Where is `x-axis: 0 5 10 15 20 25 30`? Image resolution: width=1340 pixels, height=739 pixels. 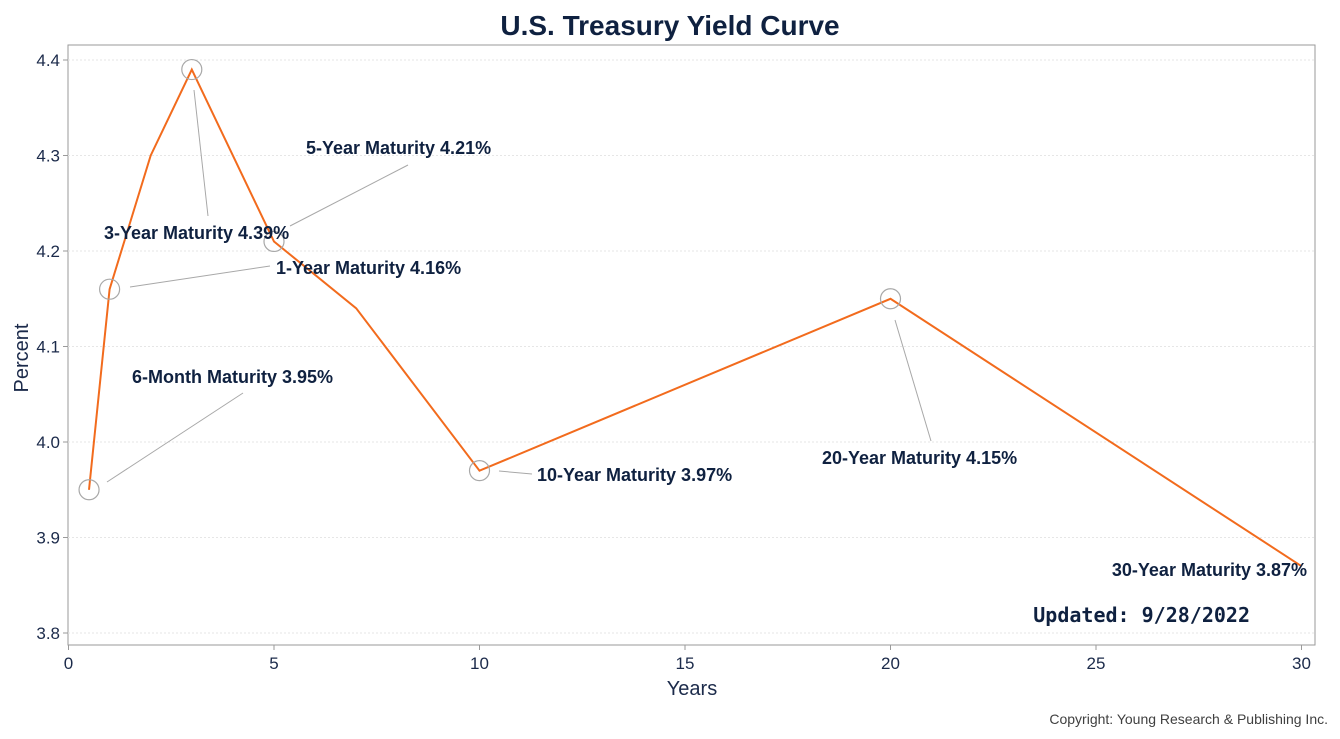 x-axis: 0 5 10 15 20 25 30 is located at coordinates (687, 659).